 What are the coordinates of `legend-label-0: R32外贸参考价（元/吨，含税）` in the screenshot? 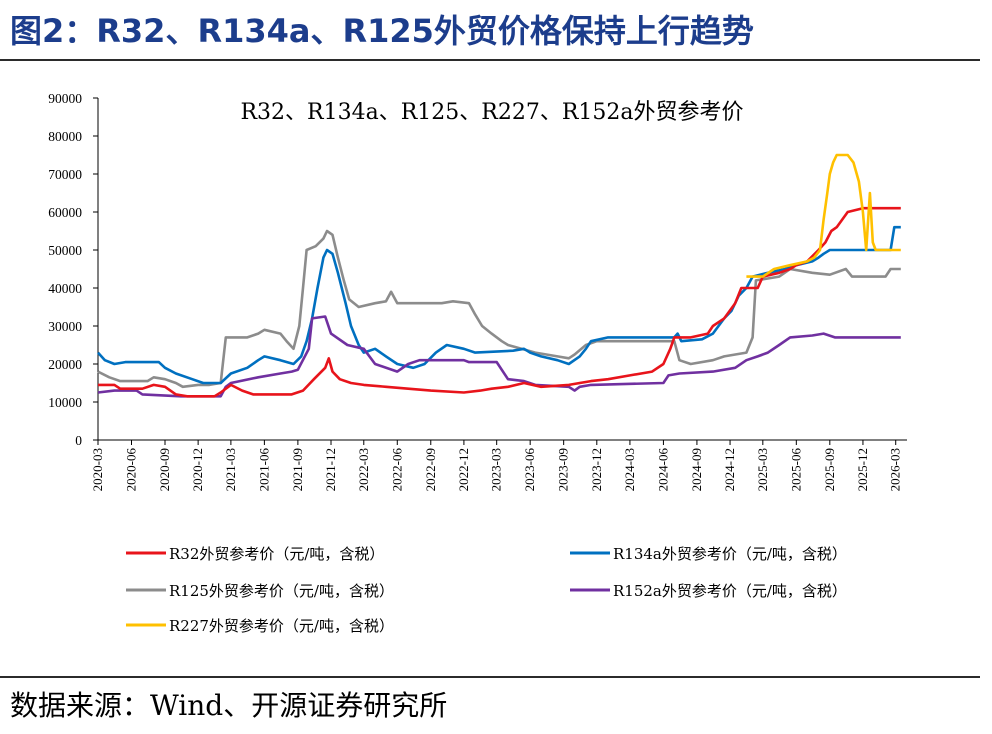 It's located at (276, 554).